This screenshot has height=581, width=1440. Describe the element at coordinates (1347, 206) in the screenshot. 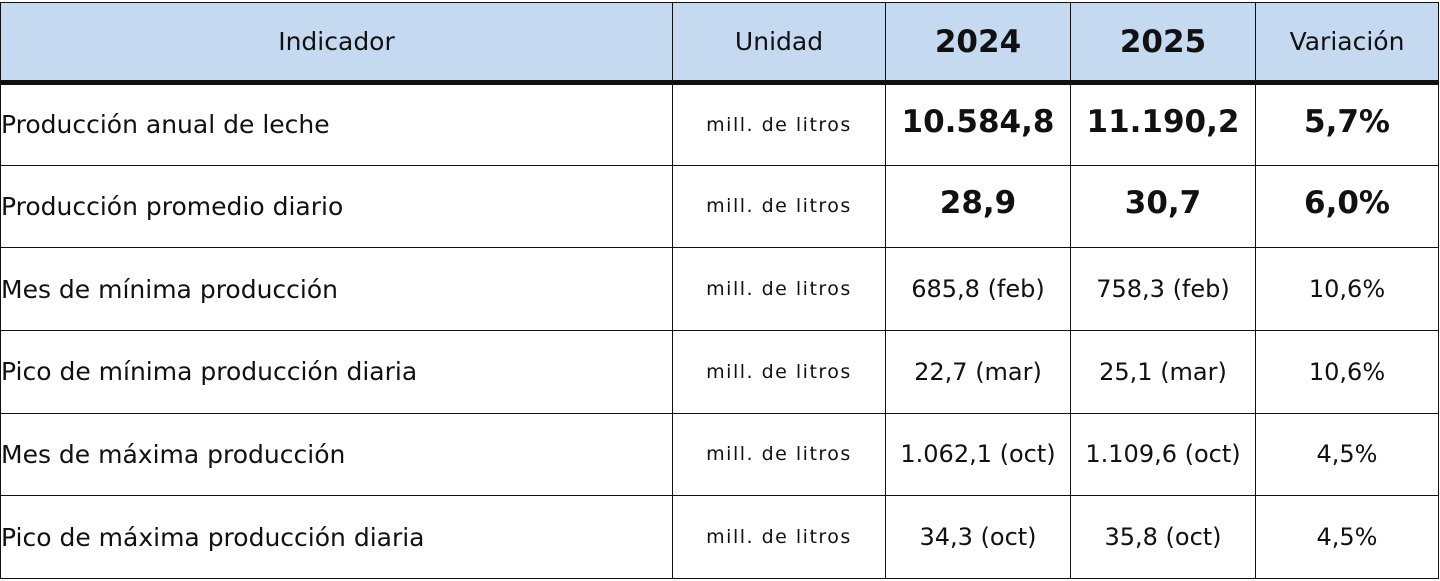

I see `cell-variacion: 6,0%` at that location.